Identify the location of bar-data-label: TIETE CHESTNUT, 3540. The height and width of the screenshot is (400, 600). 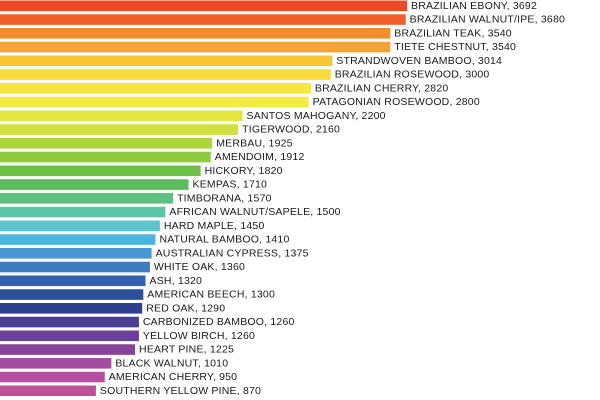
(455, 47).